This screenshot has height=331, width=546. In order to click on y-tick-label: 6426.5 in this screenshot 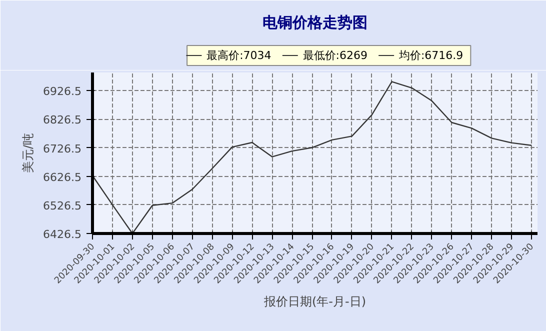, I will do `click(62, 234)`.